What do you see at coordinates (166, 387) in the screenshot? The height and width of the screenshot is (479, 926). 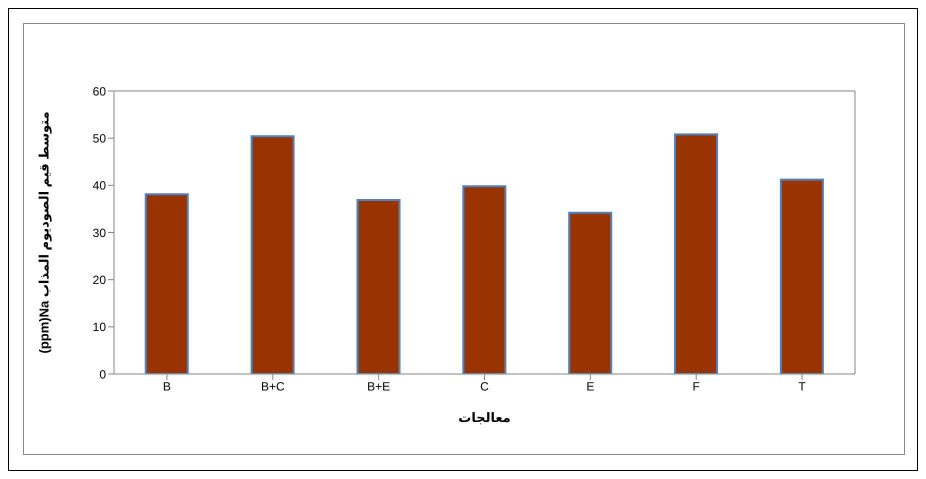 I see `x-tick-label: B` at bounding box center [166, 387].